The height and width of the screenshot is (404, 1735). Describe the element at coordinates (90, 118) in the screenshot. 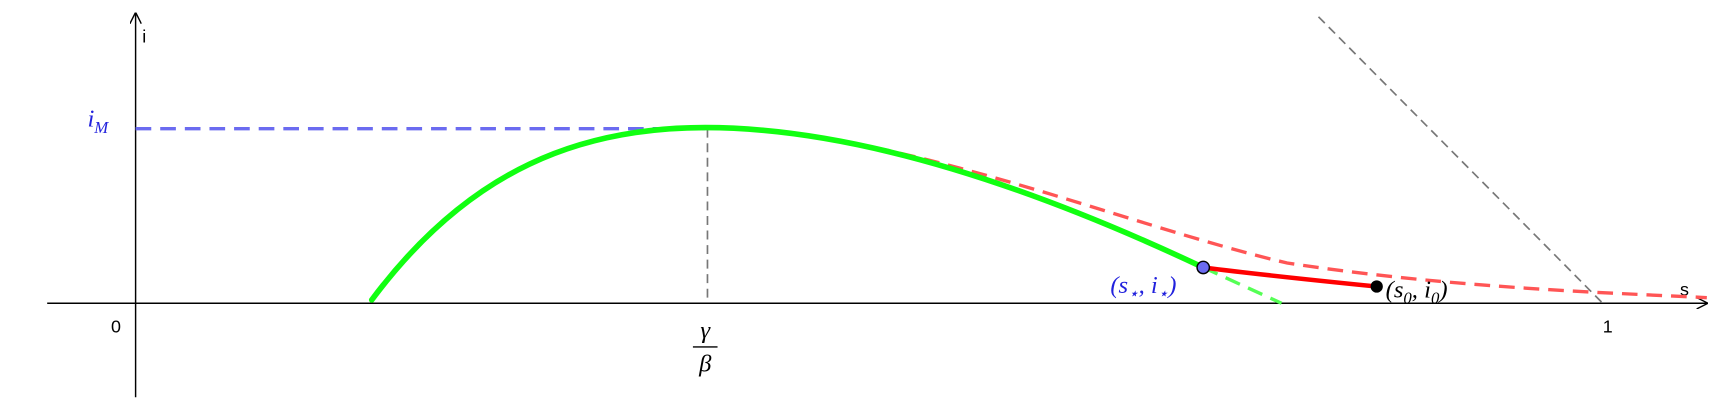

I see `label-part: i` at that location.